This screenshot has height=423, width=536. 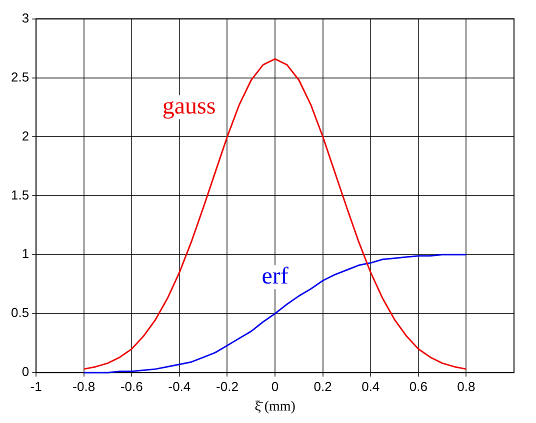 I want to click on x-axis-title: ξ̄ (mm), so click(x=275, y=406).